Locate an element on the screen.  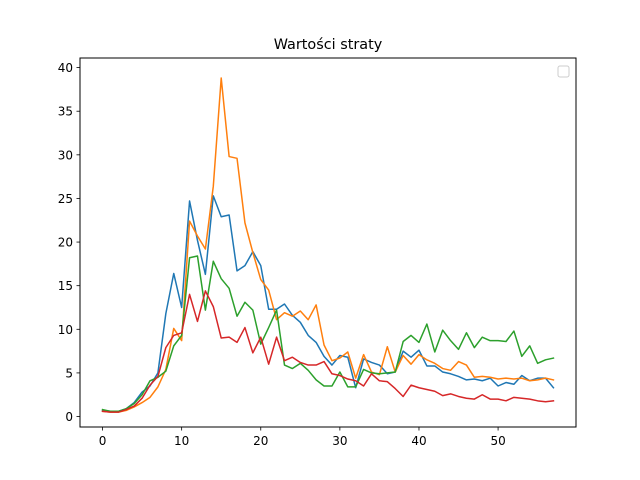
y-tick-label: 5 is located at coordinates (69, 373).